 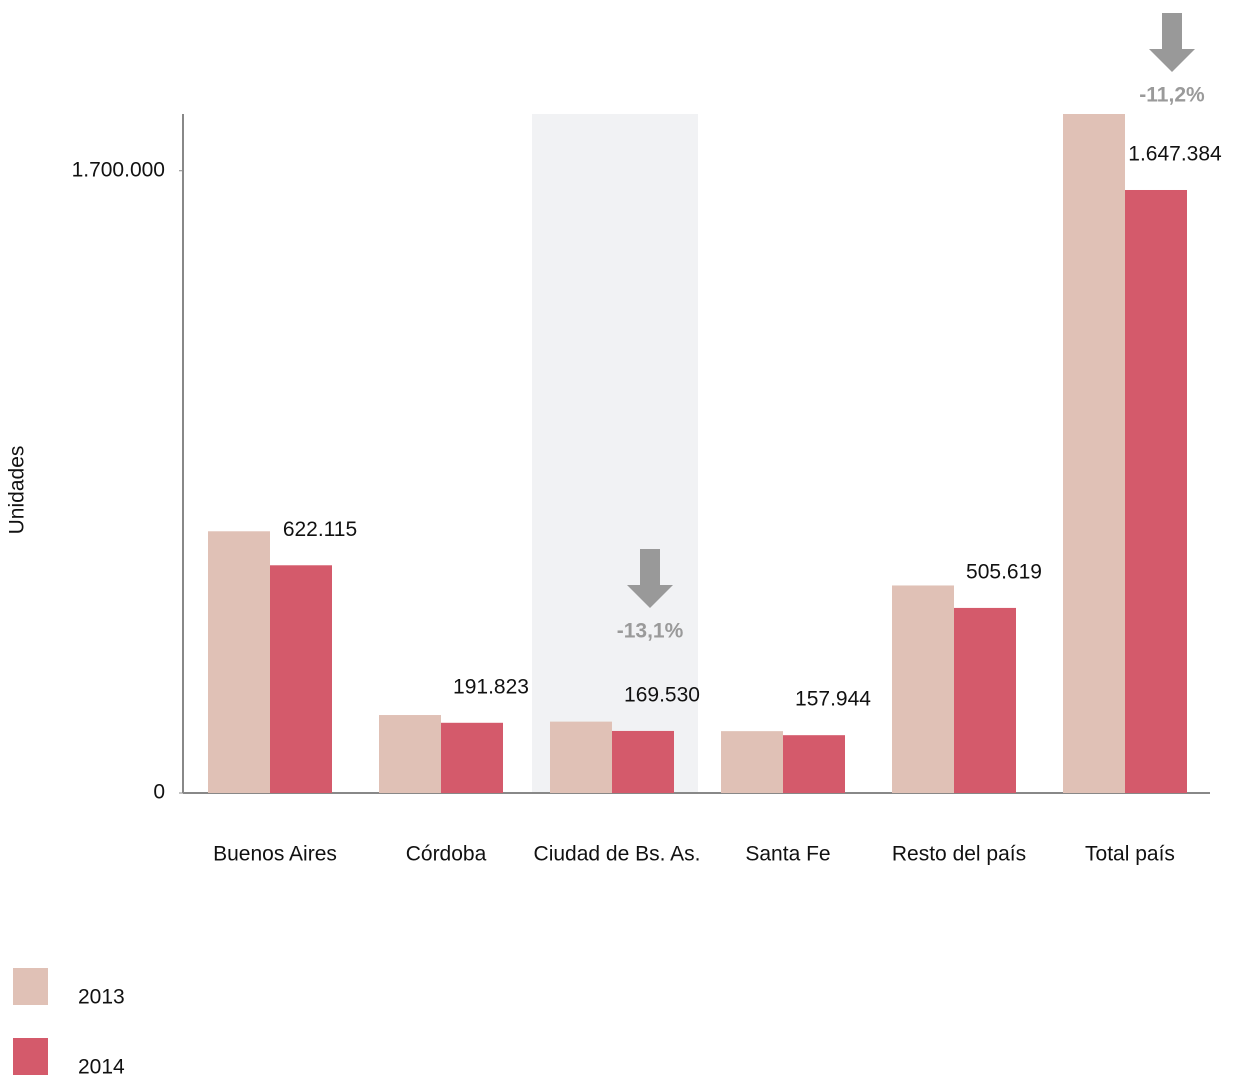 I want to click on annotation: -11,2%, so click(x=1172, y=95).